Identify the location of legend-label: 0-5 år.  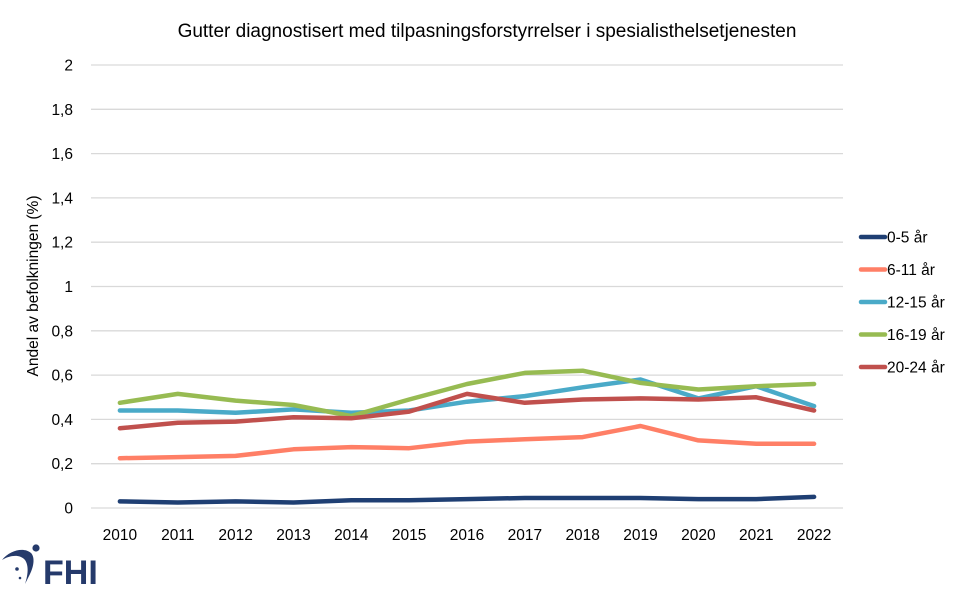
(907, 238).